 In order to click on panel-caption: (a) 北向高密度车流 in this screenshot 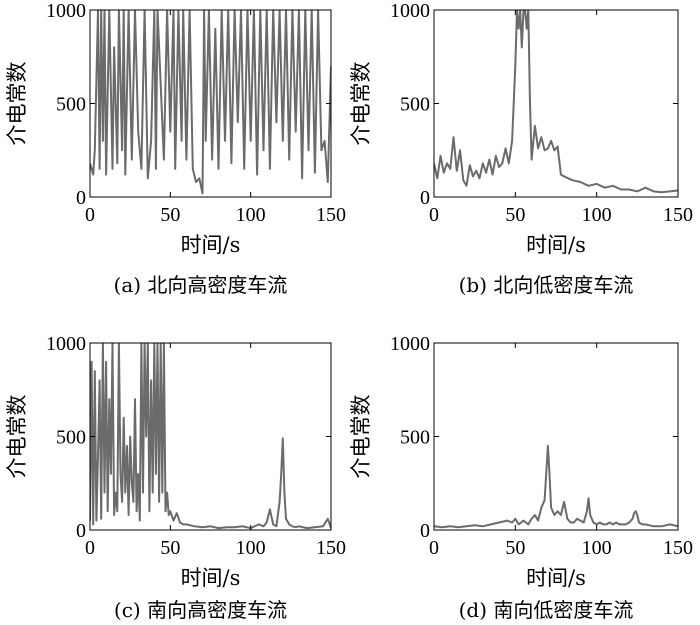, I will do `click(201, 285)`.